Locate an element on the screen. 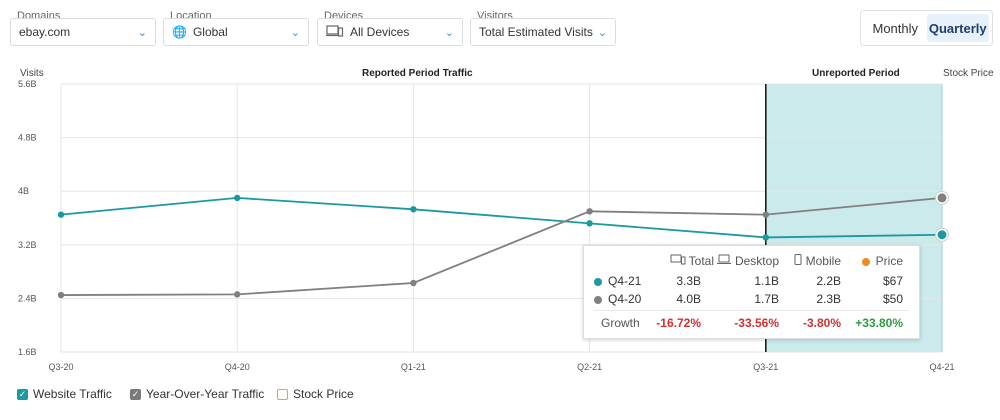 Image resolution: width=1000 pixels, height=420 pixels. legend-website-traffic: ✓ Website Traffic is located at coordinates (64, 394).